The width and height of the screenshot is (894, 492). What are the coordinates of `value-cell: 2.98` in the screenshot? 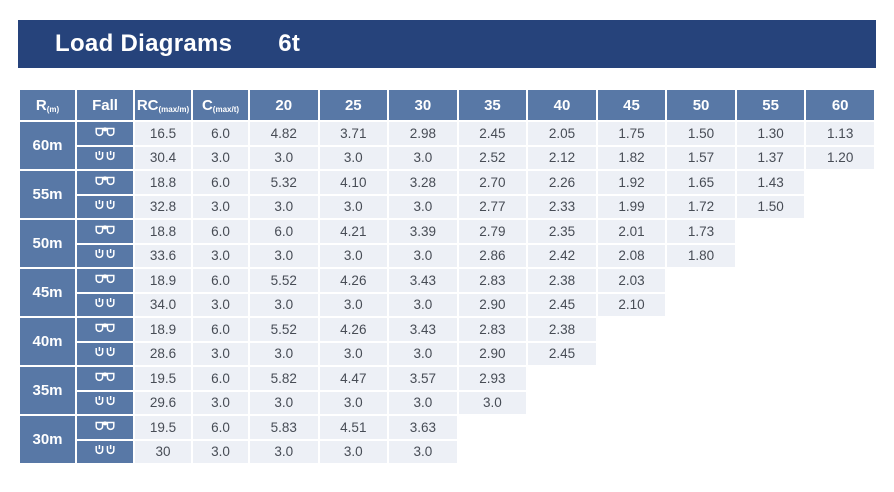 It's located at (423, 133).